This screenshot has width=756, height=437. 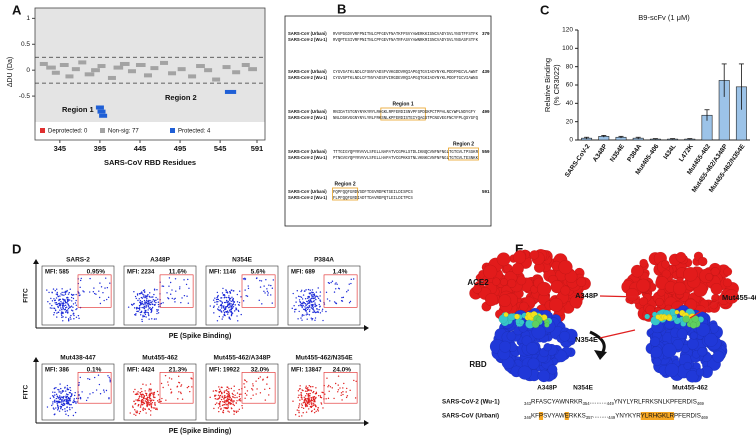 What do you see at coordinates (16, 248) in the screenshot?
I see `panel-label: D` at bounding box center [16, 248].